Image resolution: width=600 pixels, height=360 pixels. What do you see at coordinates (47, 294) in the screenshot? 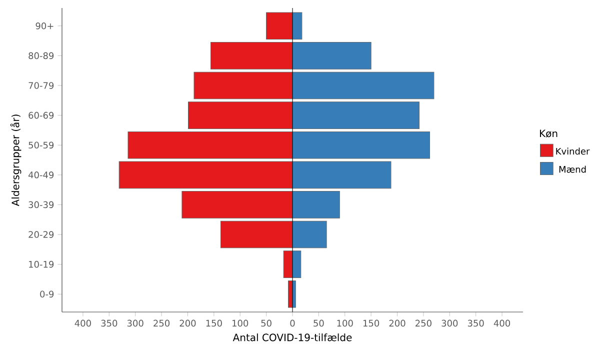
I see `y-tick-label: 0-9` at bounding box center [47, 294].